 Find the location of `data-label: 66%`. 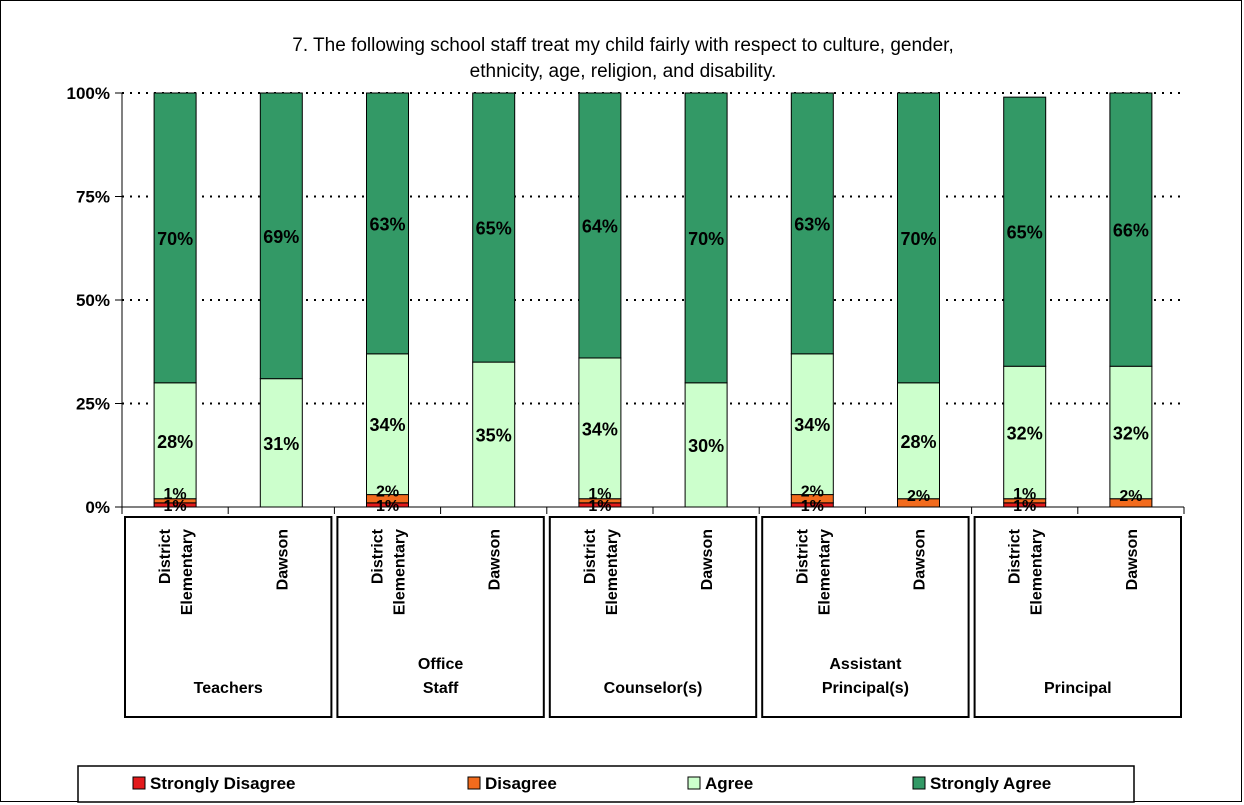

data-label: 66% is located at coordinates (1131, 231).